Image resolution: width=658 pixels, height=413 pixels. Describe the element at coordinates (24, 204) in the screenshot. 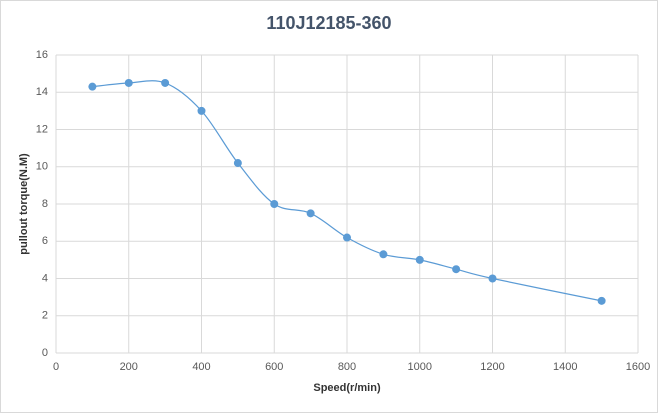

I see `y-axis-label: pullout torque(N.M)` at that location.